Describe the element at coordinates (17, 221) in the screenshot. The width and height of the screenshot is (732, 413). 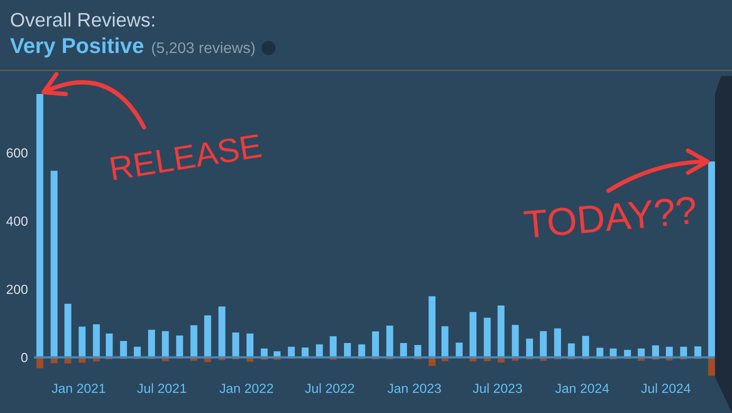
I see `y-tick-label: 400` at that location.